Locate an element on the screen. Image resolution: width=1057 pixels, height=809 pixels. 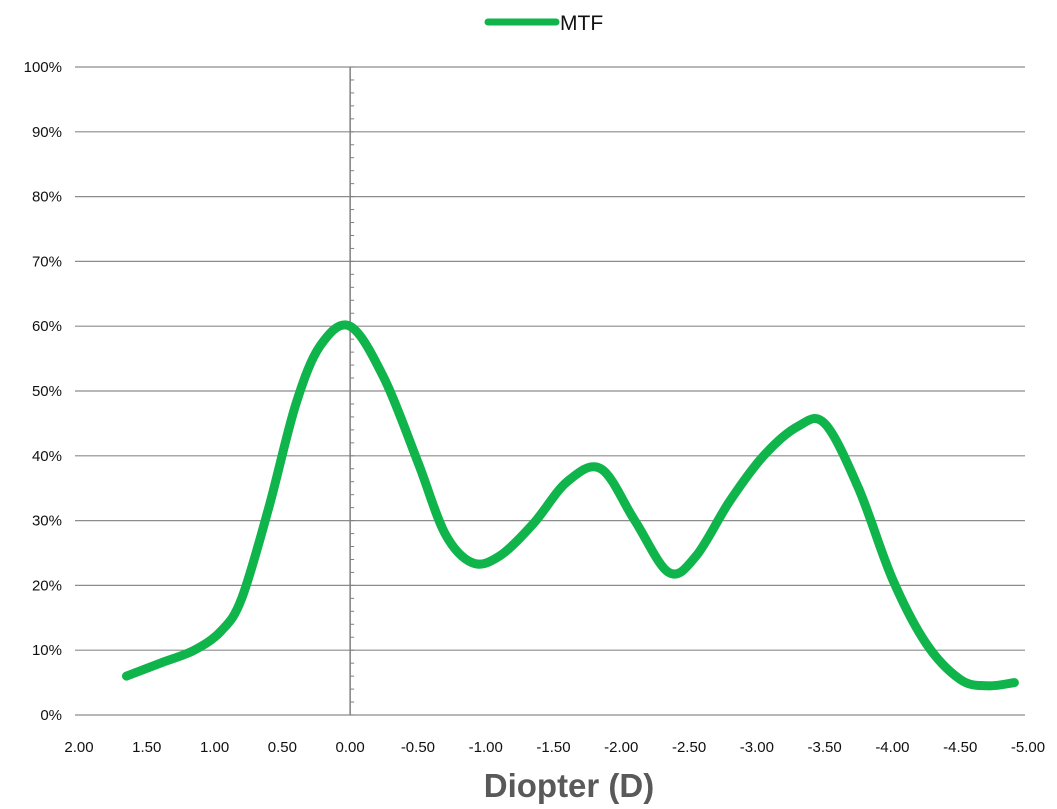
x-tick-label: 2.00 is located at coordinates (78, 747).